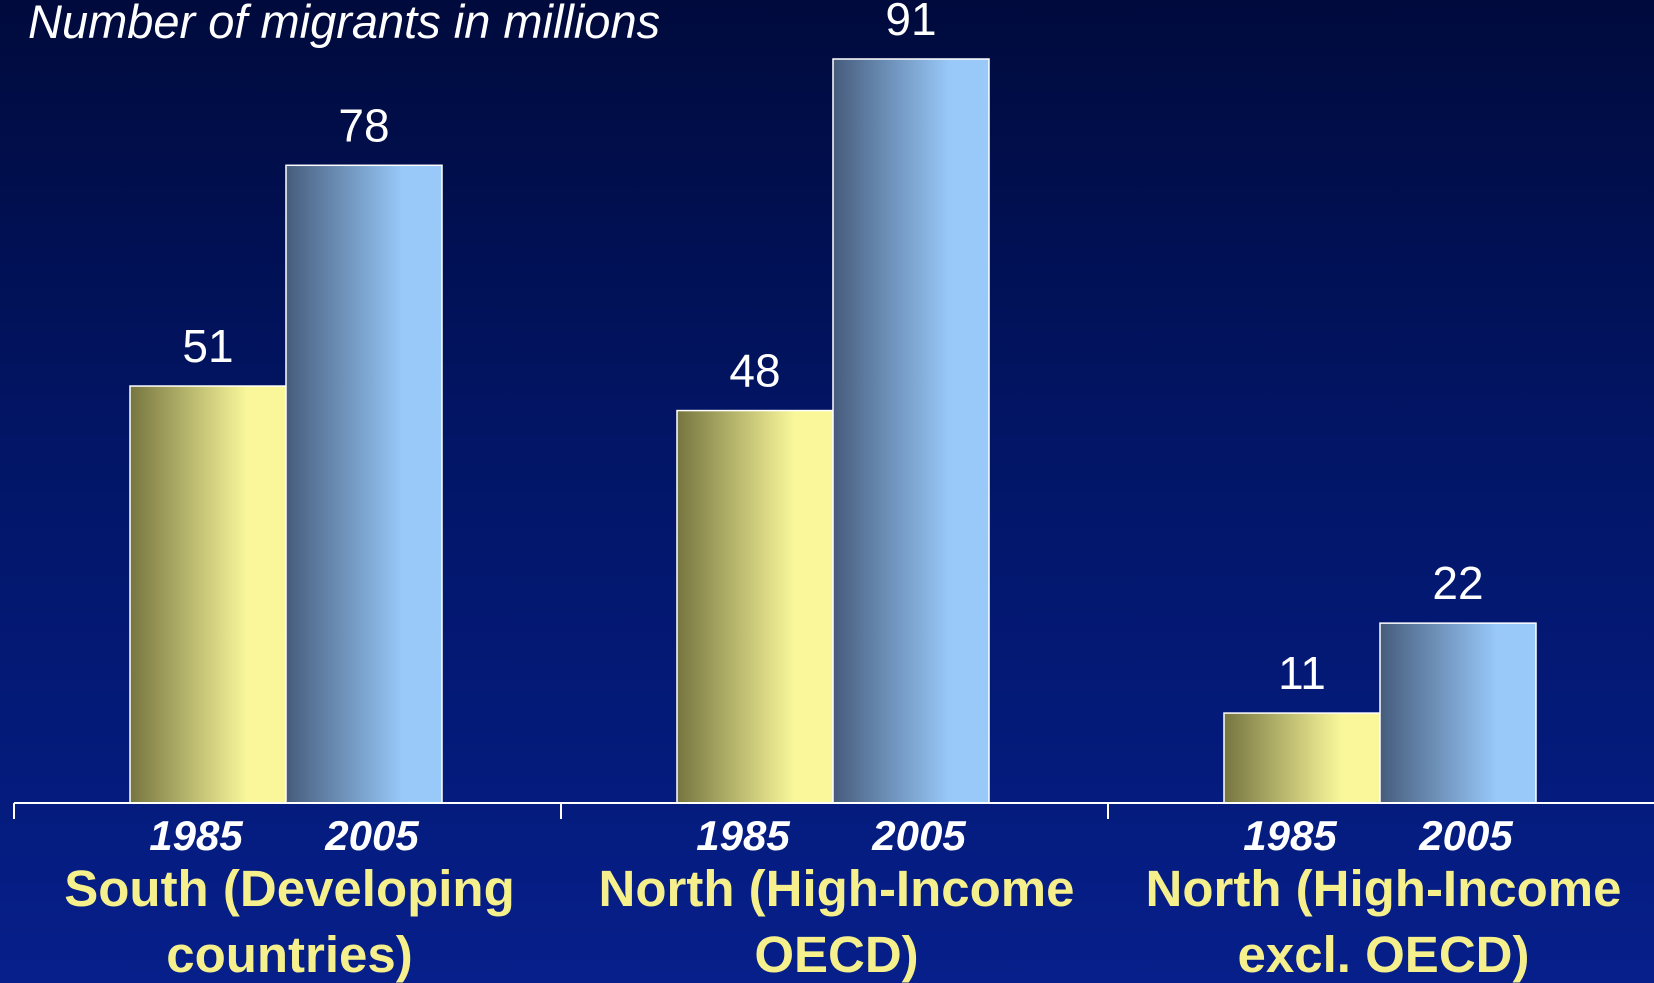  Describe the element at coordinates (207, 346) in the screenshot. I see `data-label-1985-group-1: 51` at that location.